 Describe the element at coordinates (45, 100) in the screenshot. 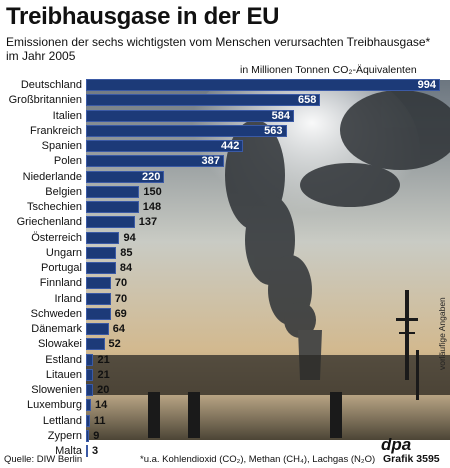

I see `category-label: Großbritannien` at that location.